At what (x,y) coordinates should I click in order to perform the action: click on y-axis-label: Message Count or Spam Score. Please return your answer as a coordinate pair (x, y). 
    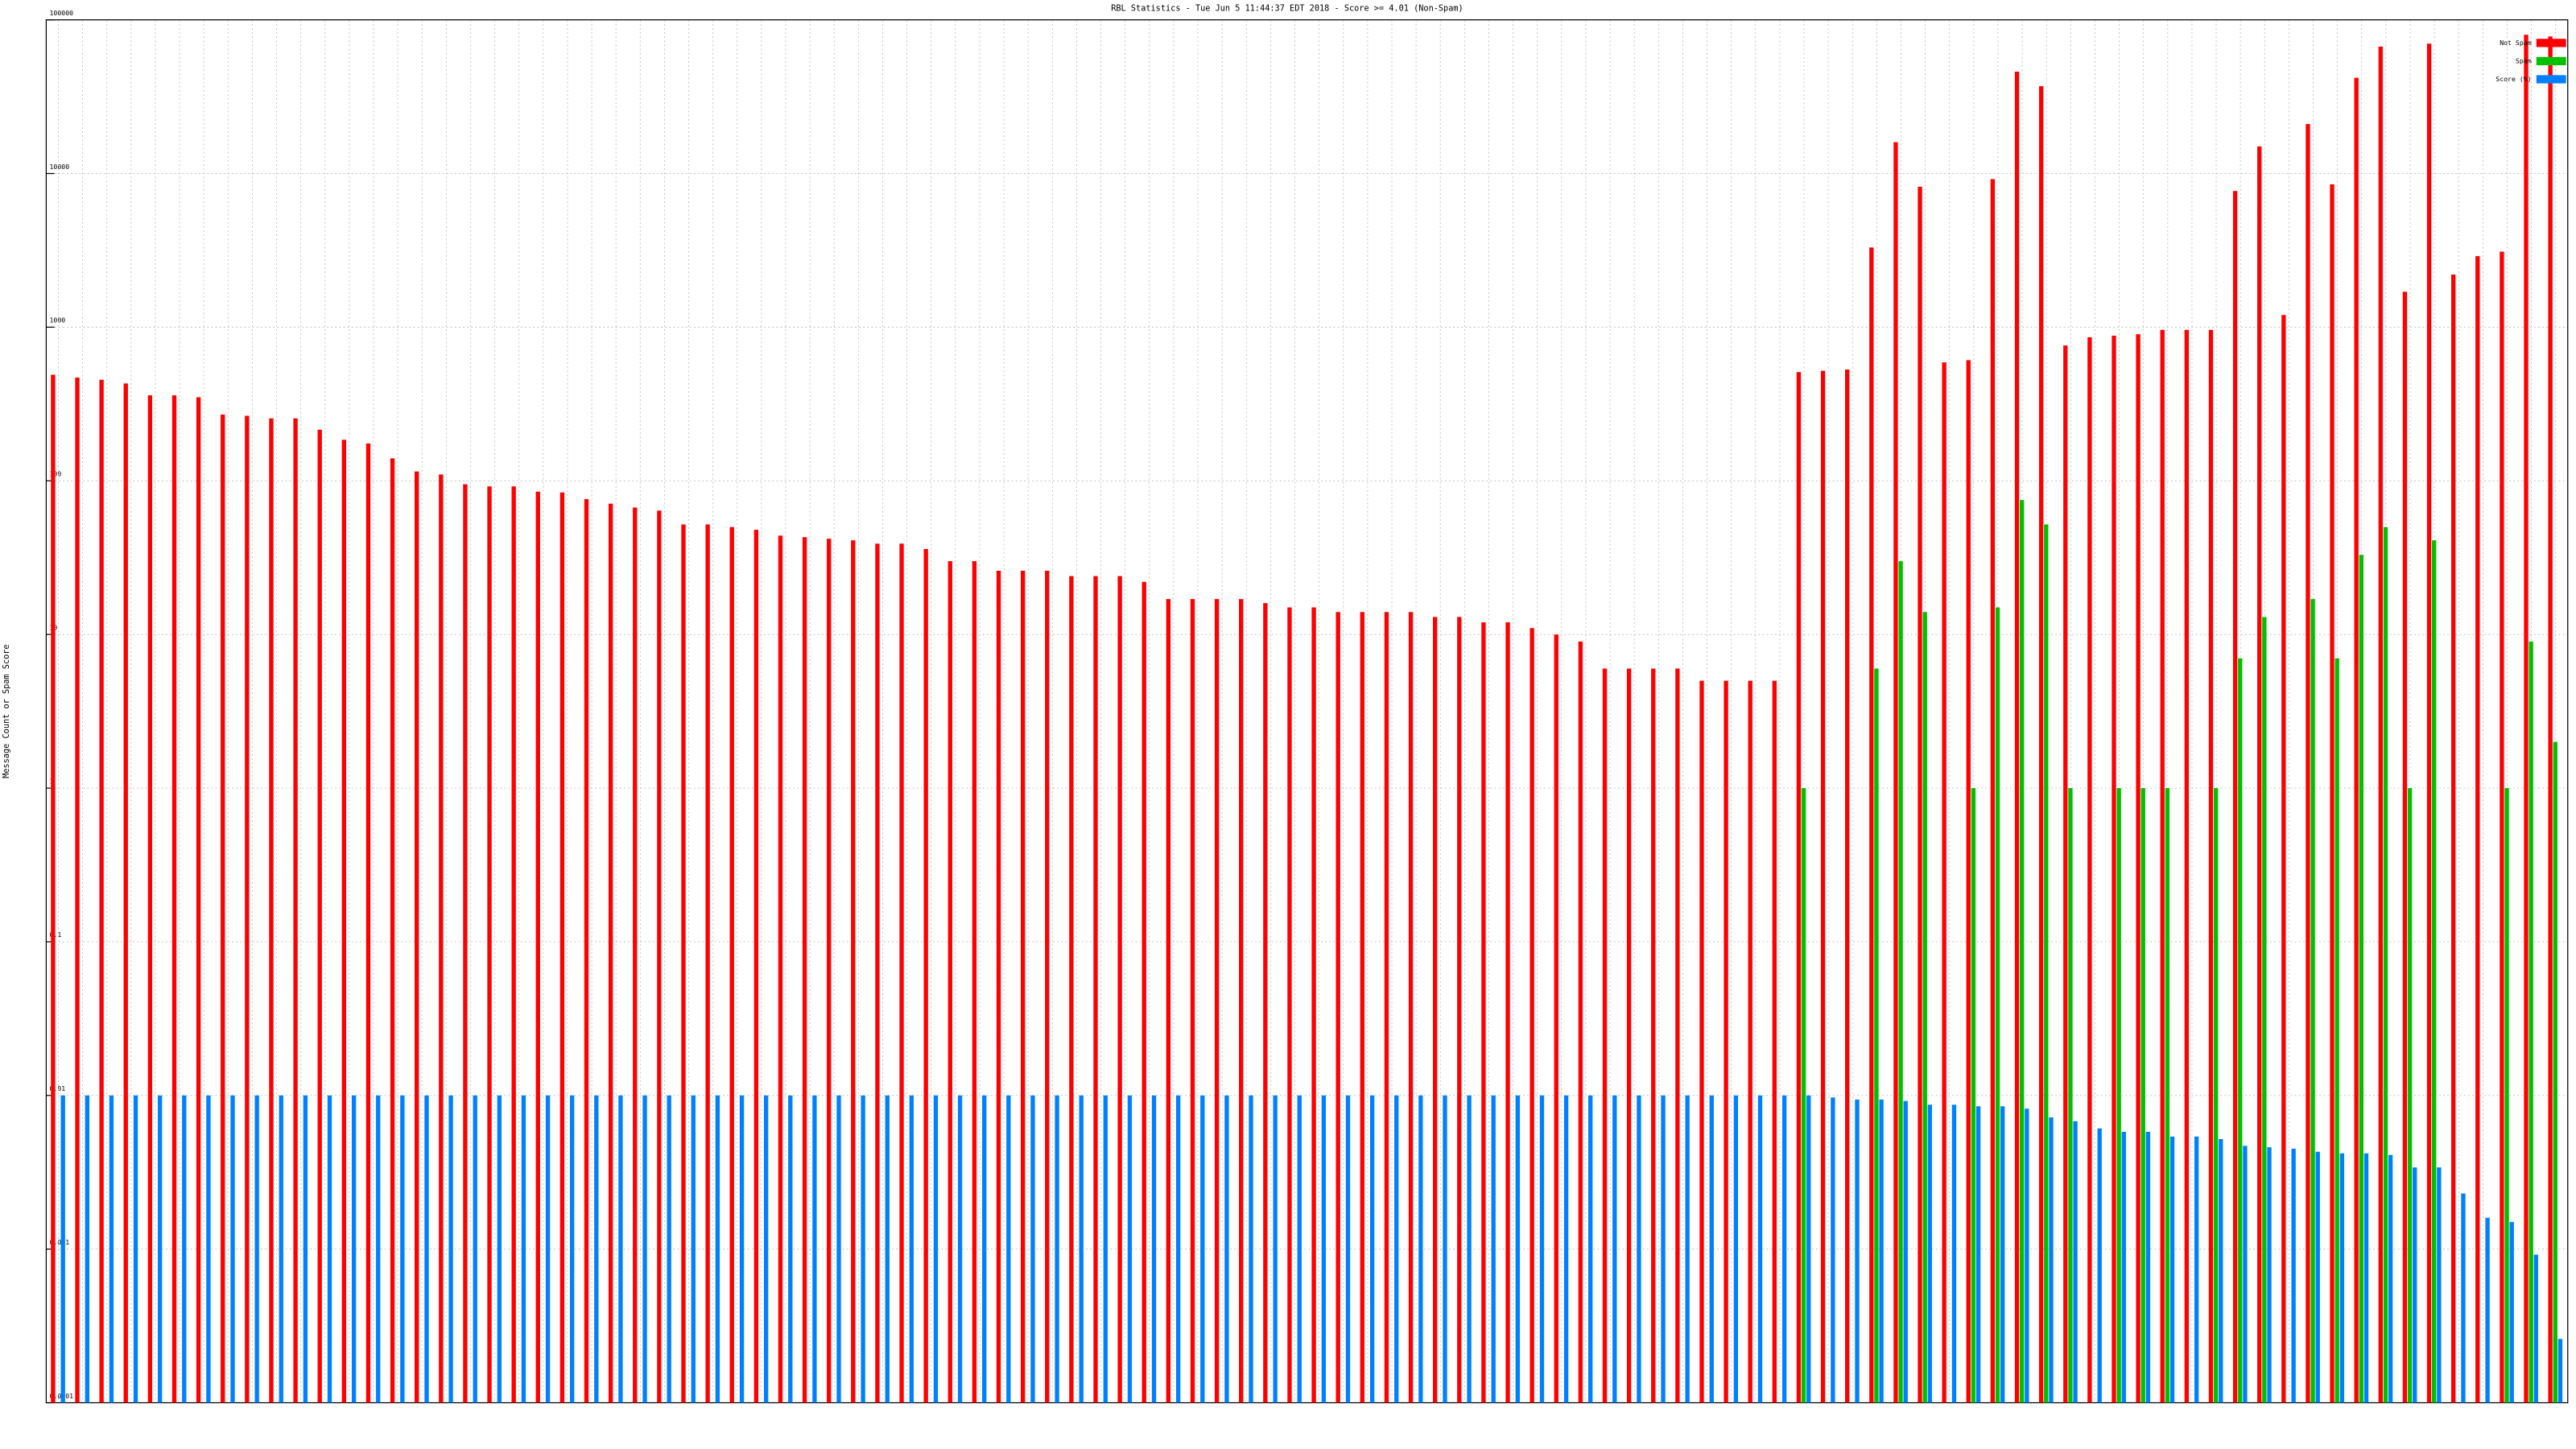
    Looking at the image, I should click on (6, 711).